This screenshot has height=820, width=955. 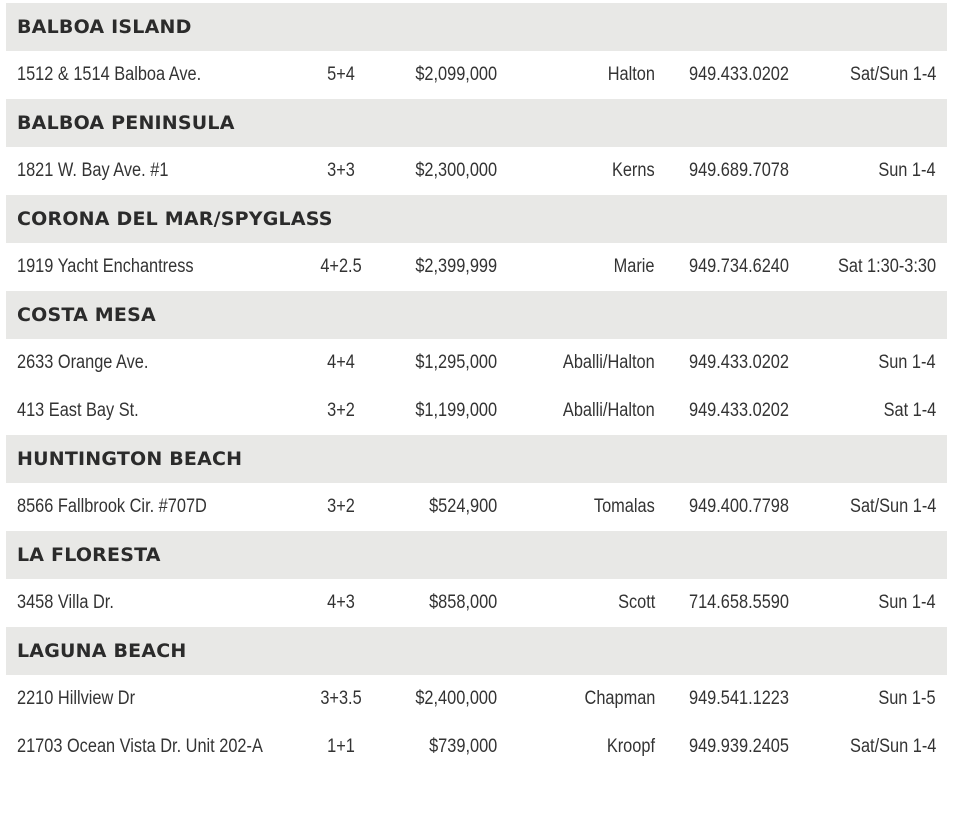 What do you see at coordinates (76, 698) in the screenshot?
I see `listing-address: 2210 Hillview Dr` at bounding box center [76, 698].